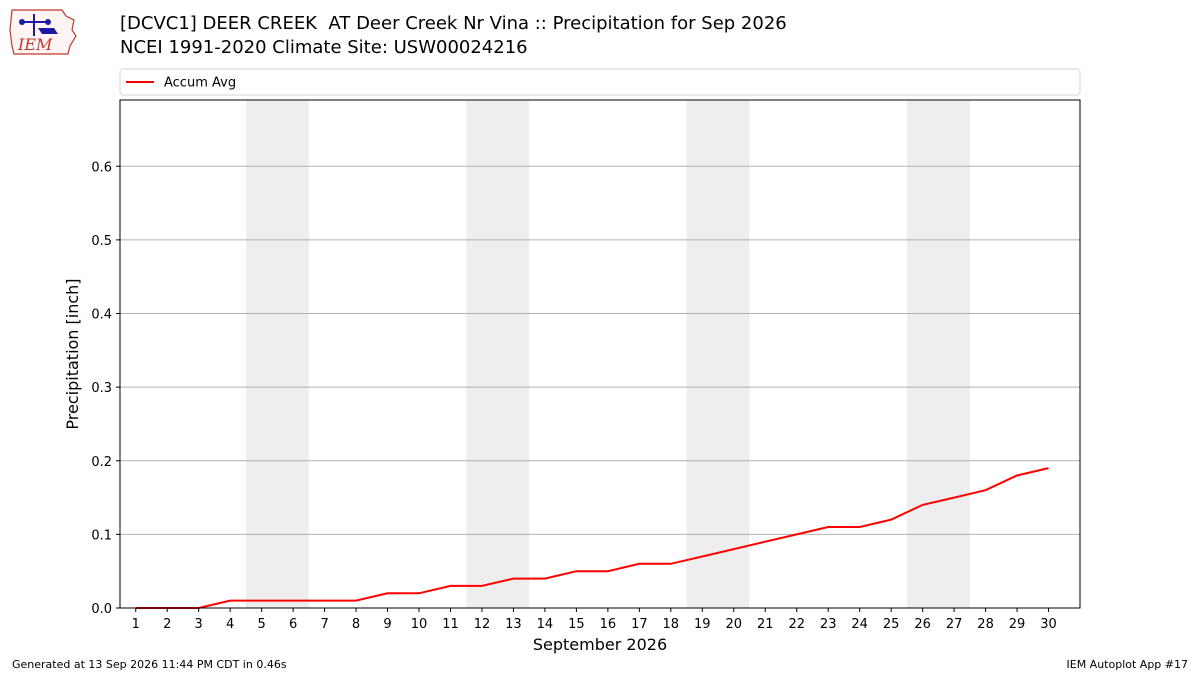  Describe the element at coordinates (101, 315) in the screenshot. I see `y-tick-label: 0.4` at that location.